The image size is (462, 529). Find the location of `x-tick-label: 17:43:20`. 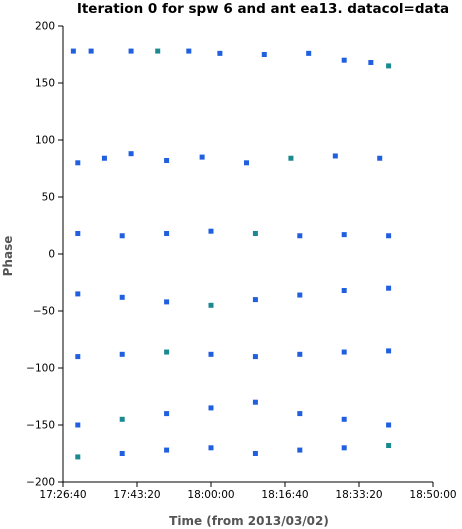

x-tick-label: 17:43:20 is located at coordinates (136, 495).